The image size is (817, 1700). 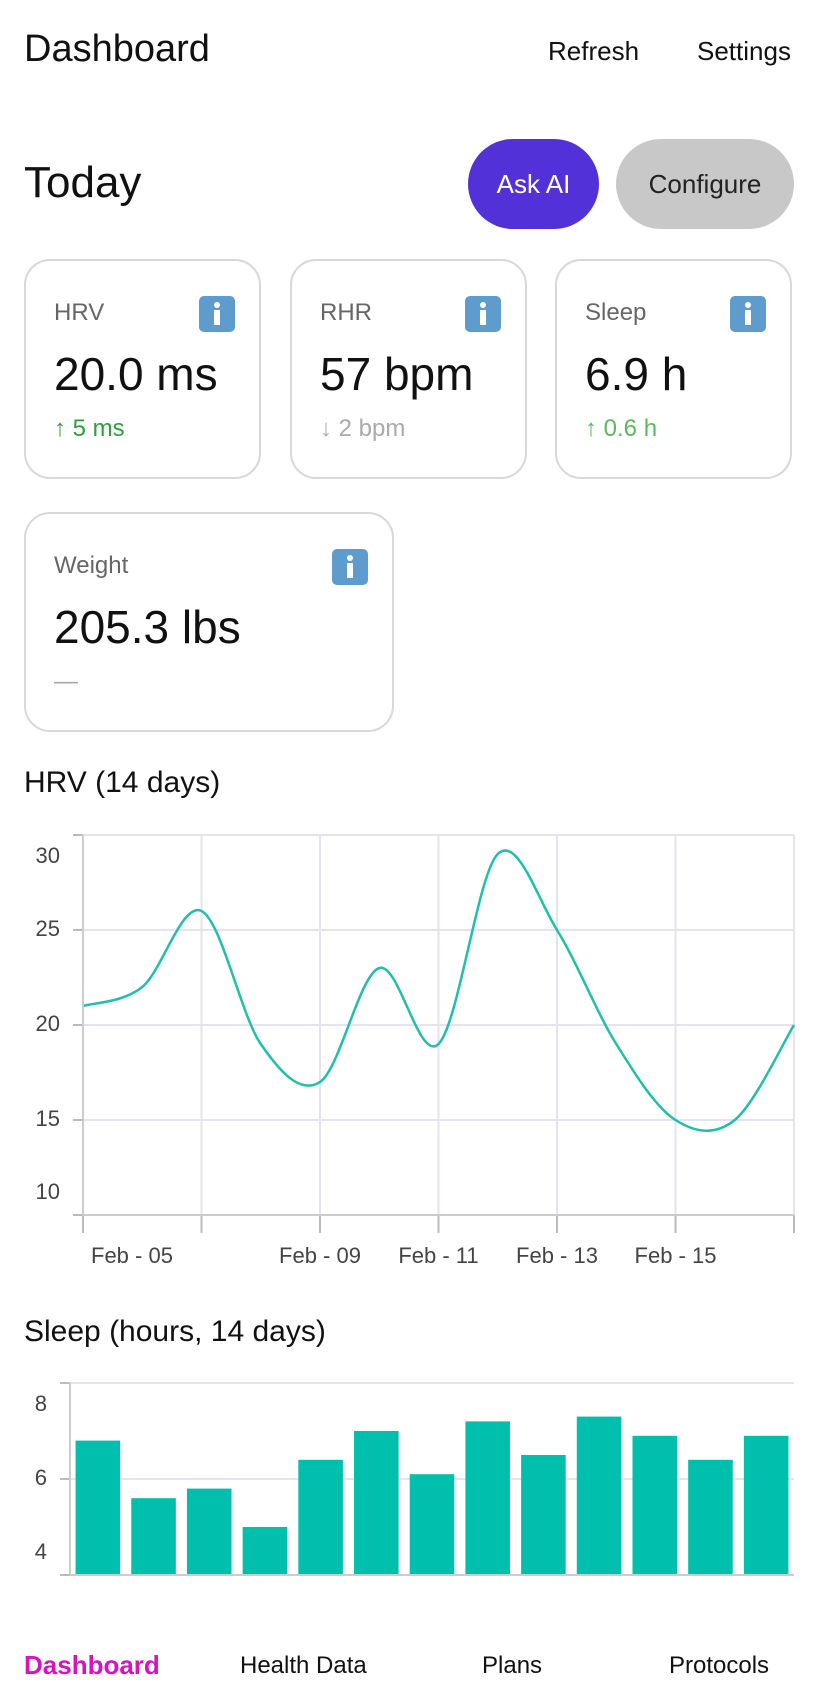 I want to click on tab: Plans, so click(x=512, y=1665).